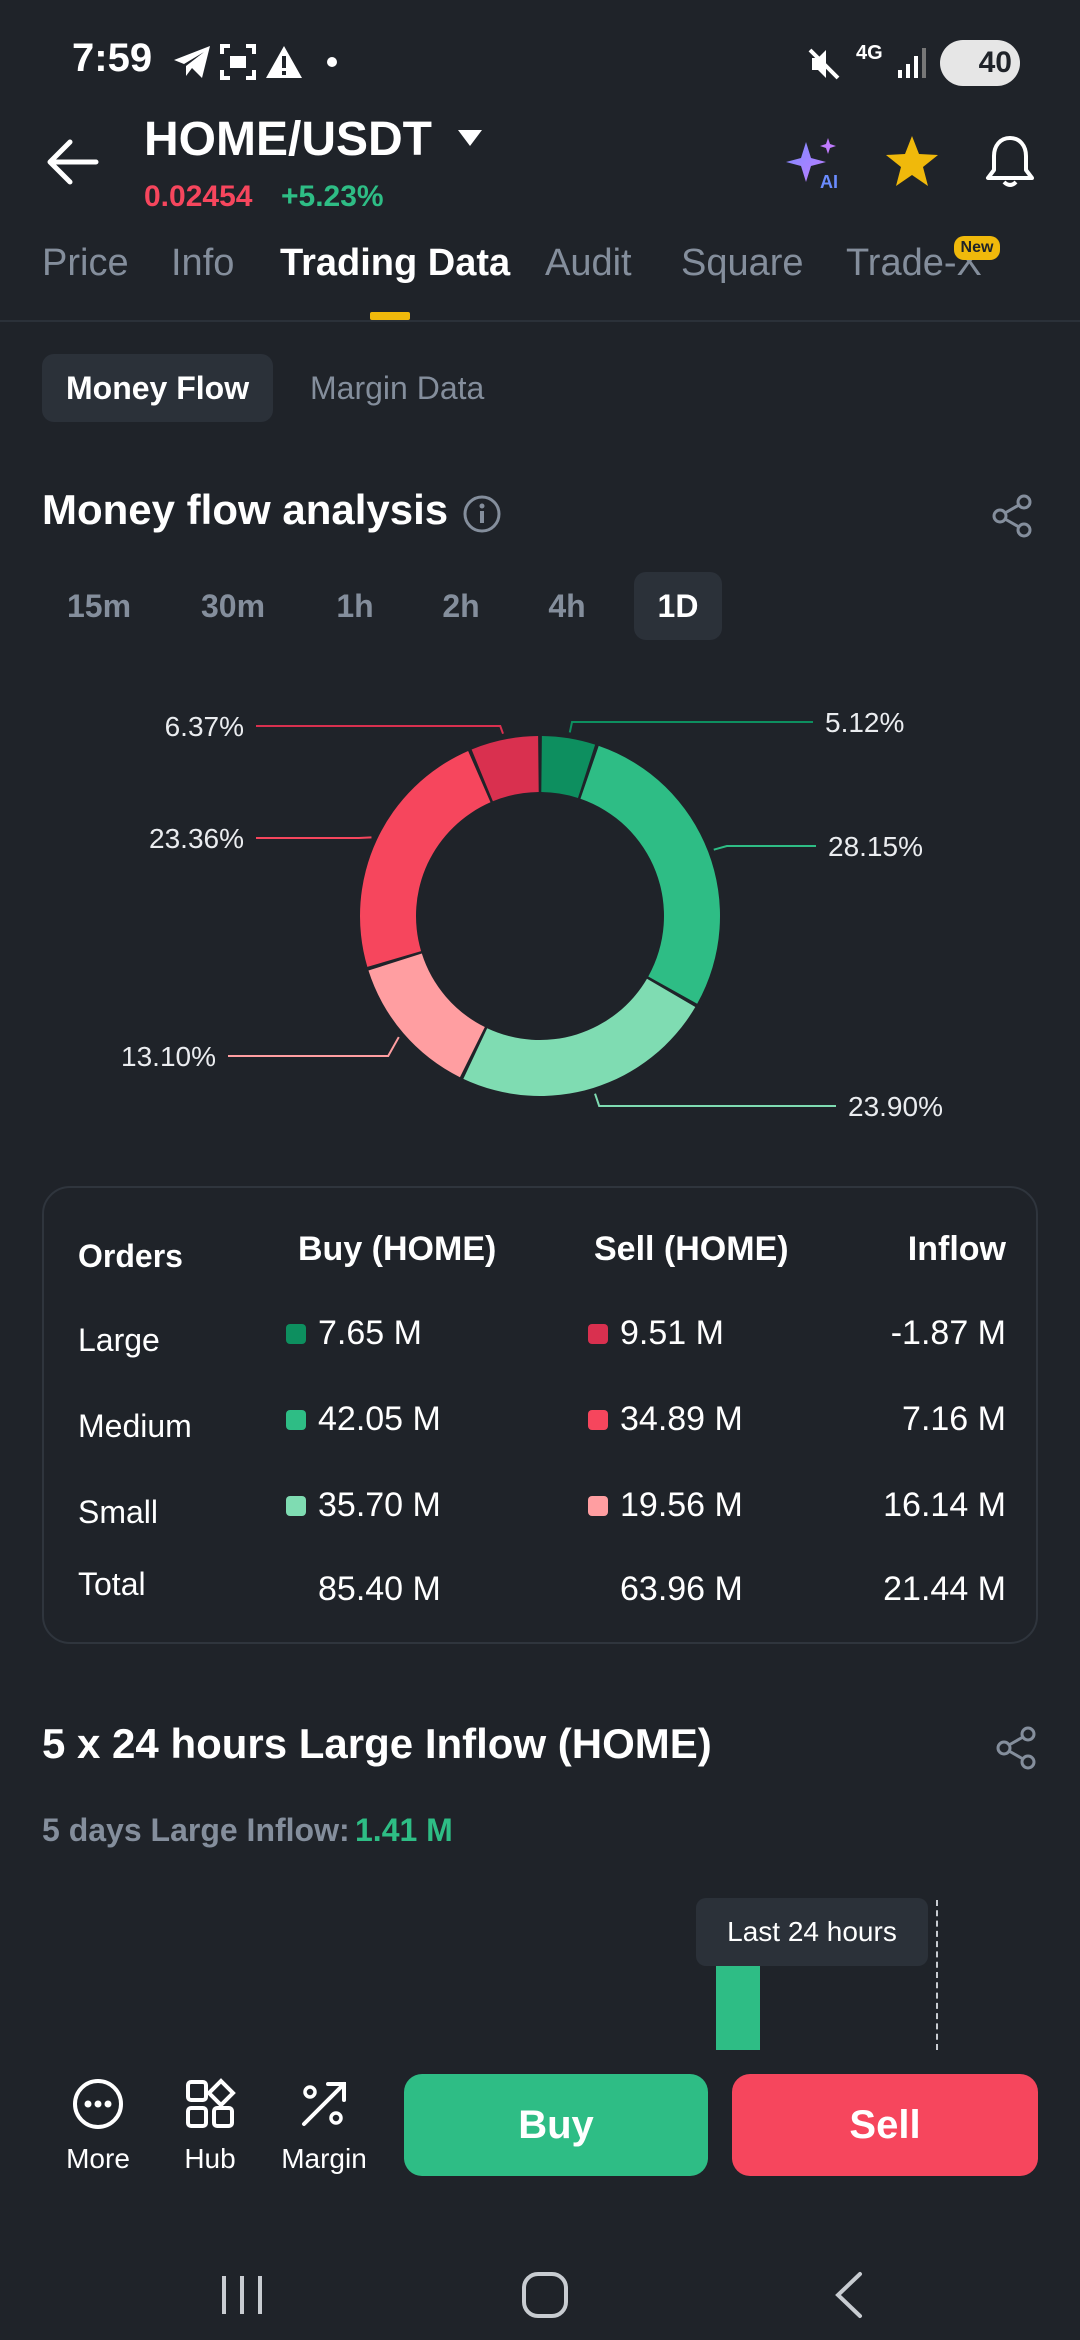 This screenshot has width=1080, height=2340. What do you see at coordinates (192, 62) in the screenshot?
I see `telegram-icon` at bounding box center [192, 62].